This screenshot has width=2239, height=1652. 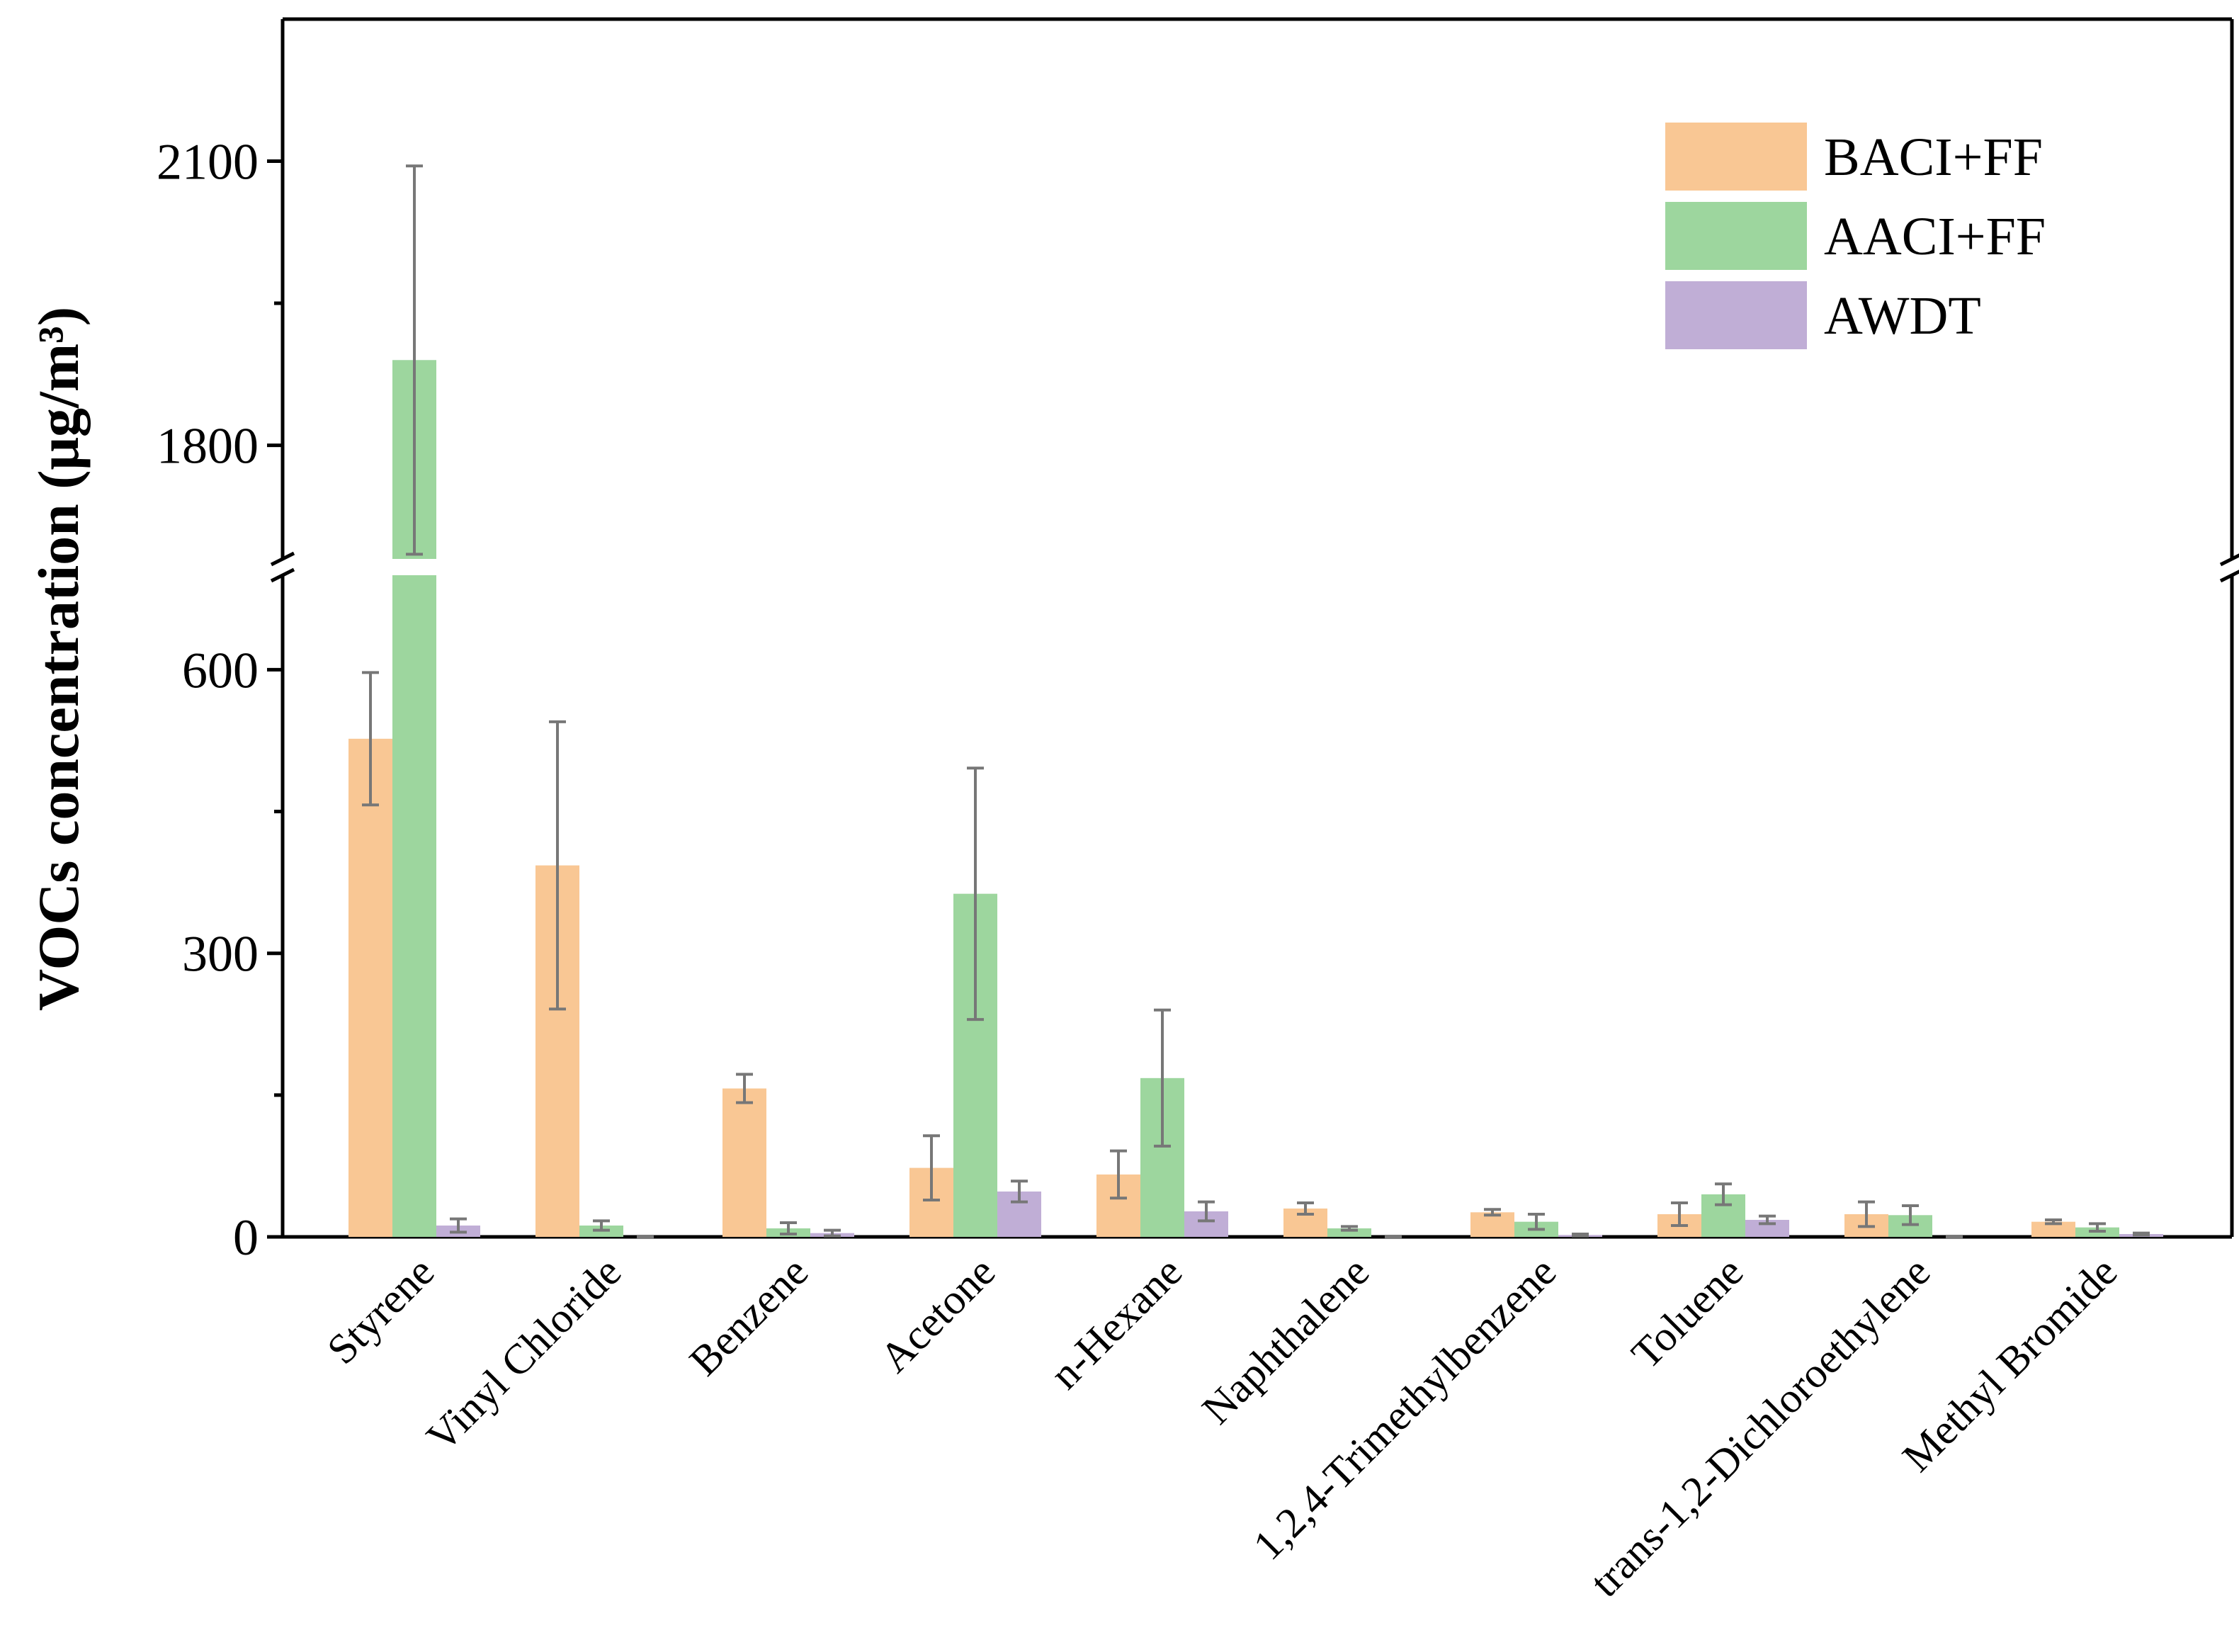 I want to click on x-tick-label: 1,2,4-Trimethylbenzene, so click(x=1405, y=1408).